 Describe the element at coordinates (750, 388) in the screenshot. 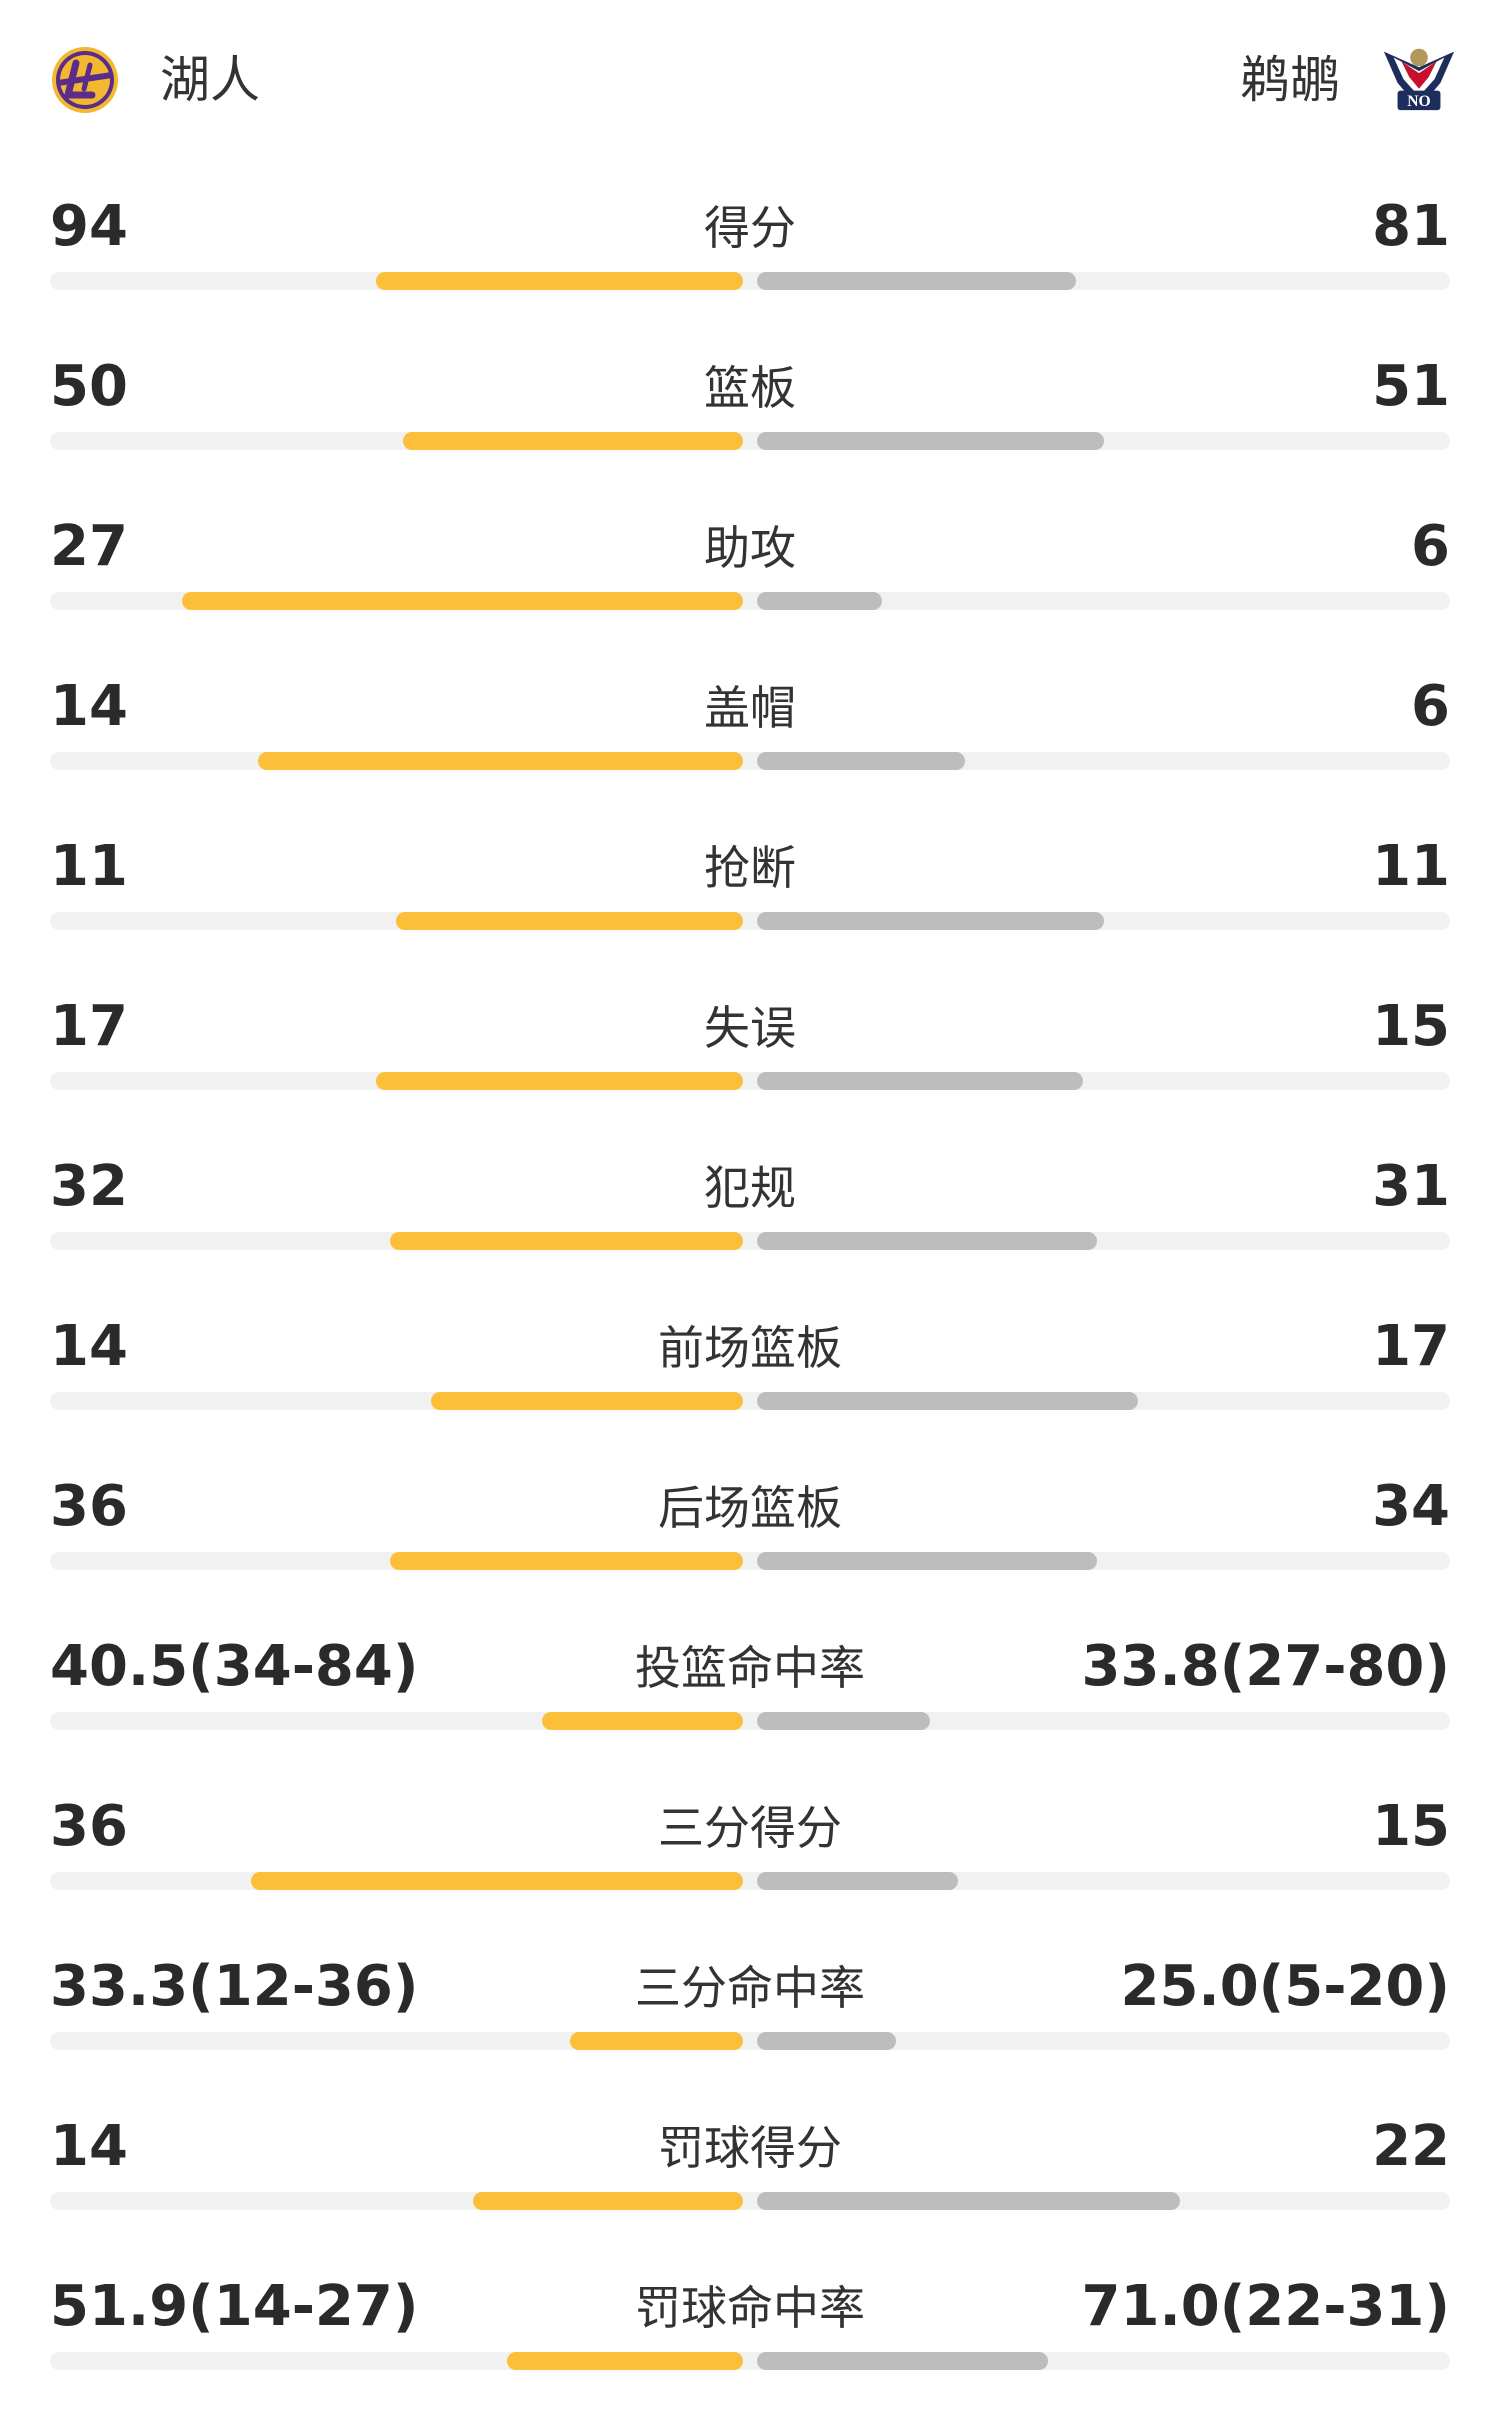

I see `stat-label: 篮板` at that location.